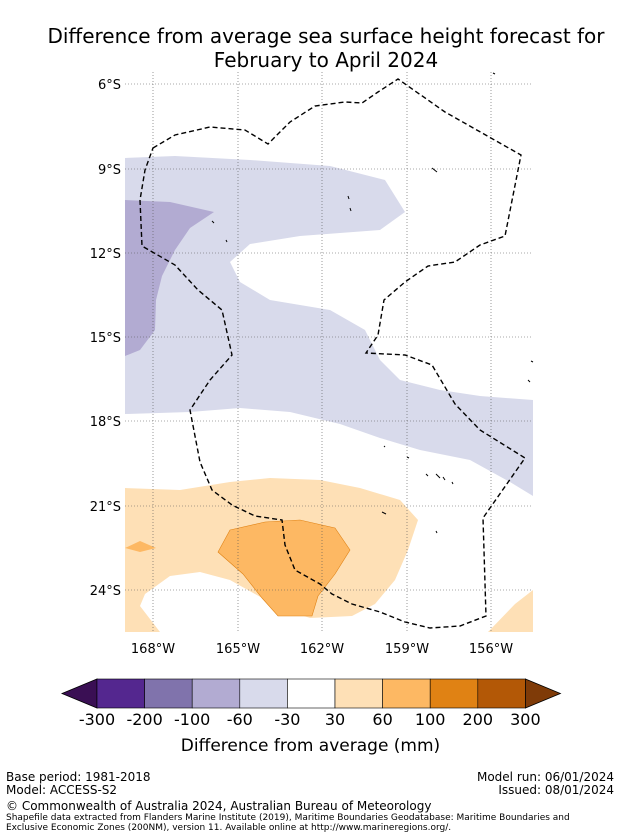 The image size is (621, 839). I want to click on model-name: Model: ACCESS-S2, so click(62, 790).